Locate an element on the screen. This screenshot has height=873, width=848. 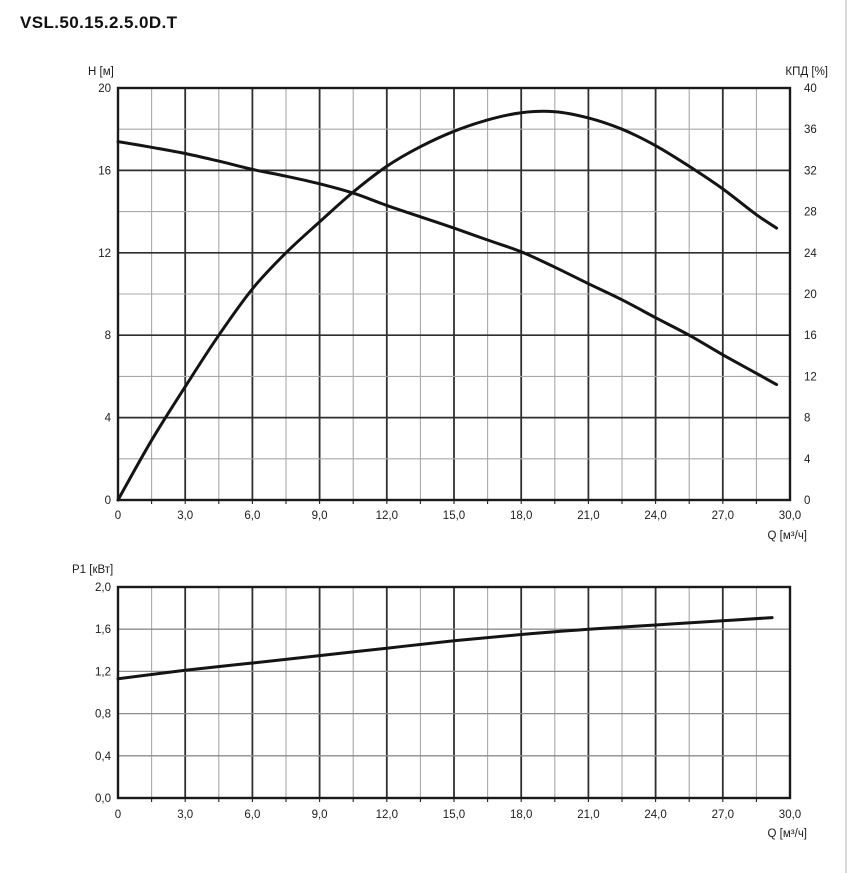
right-axis-tick-label: 40 is located at coordinates (810, 89).